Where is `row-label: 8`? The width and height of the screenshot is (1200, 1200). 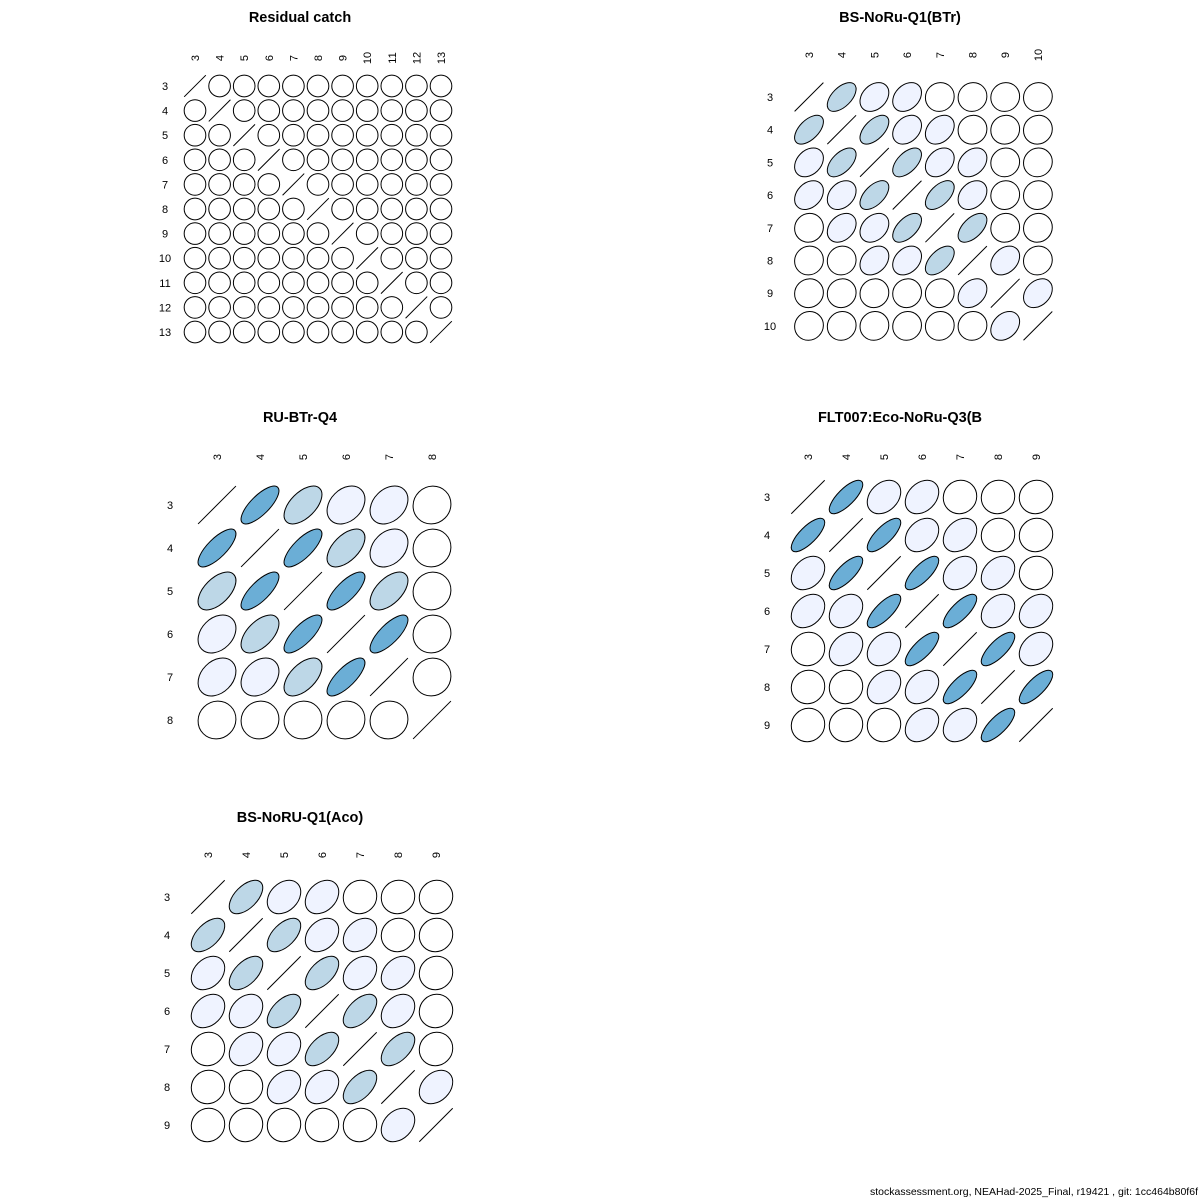 row-label: 8 is located at coordinates (770, 262).